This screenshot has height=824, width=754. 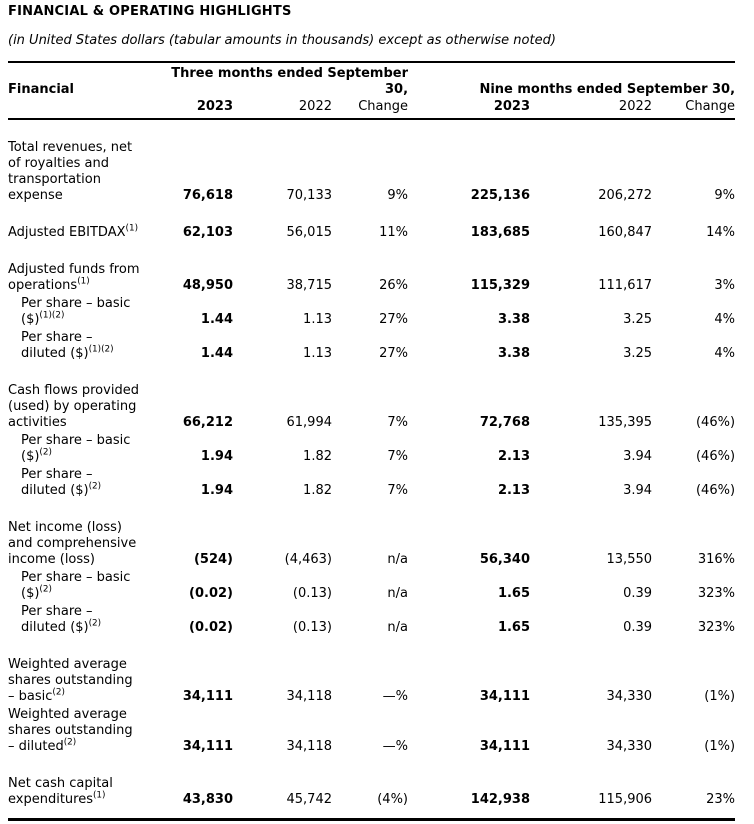 I want to click on row-header-financial: Financial, so click(x=41, y=89).